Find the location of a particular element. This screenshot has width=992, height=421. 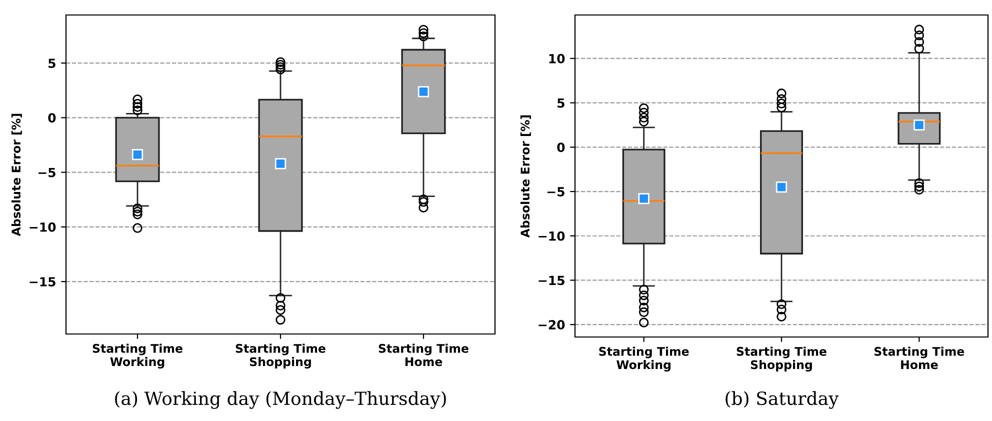

text: (b) Saturday is located at coordinates (782, 400).